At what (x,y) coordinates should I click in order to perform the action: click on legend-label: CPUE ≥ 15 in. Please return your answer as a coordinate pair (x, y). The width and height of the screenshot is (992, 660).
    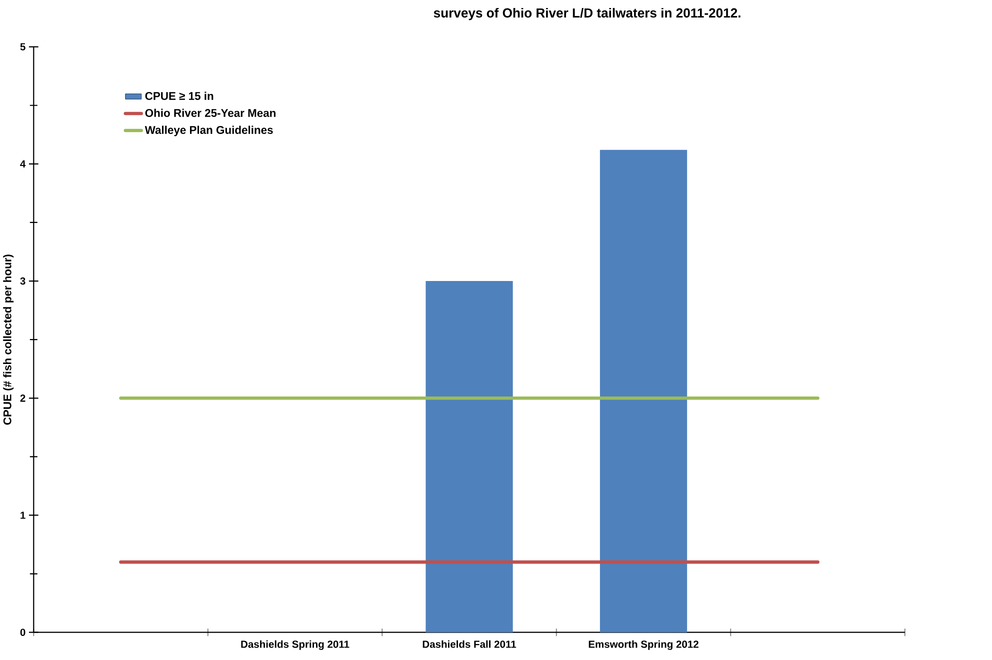
    Looking at the image, I should click on (179, 96).